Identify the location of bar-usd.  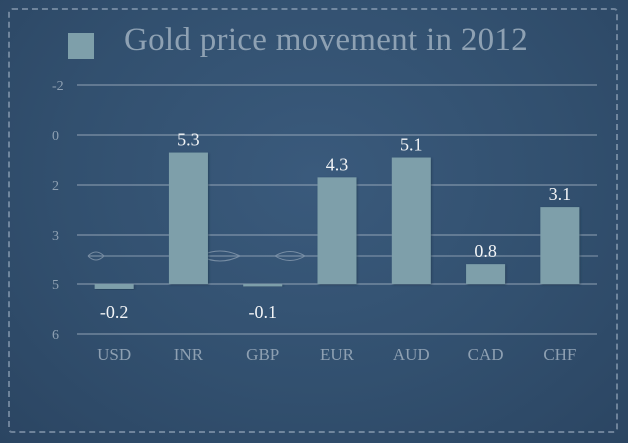
(114, 286).